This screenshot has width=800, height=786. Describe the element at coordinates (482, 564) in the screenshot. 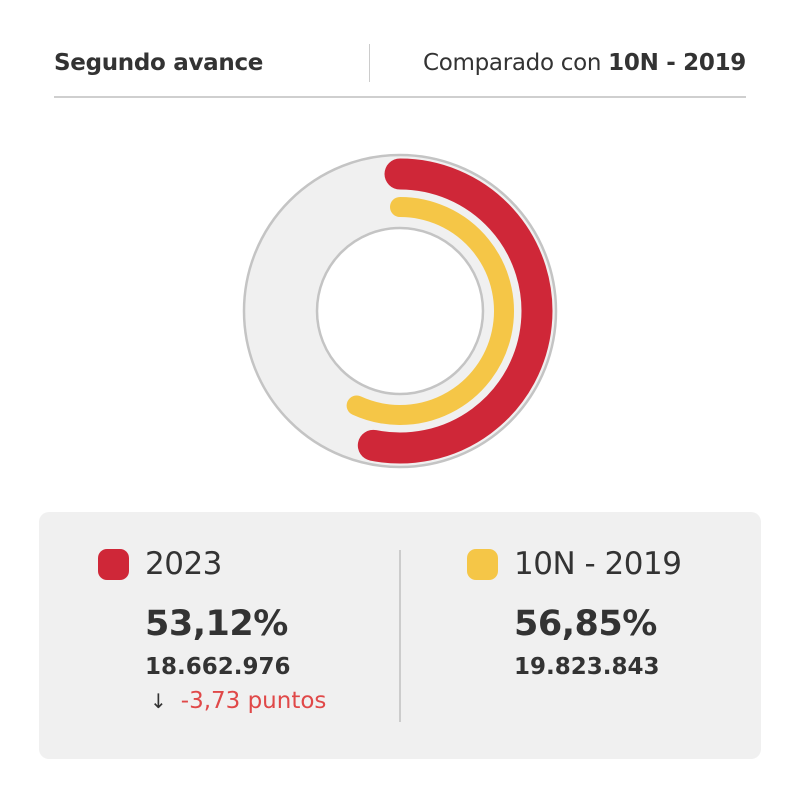

I see `swatch-2019` at that location.